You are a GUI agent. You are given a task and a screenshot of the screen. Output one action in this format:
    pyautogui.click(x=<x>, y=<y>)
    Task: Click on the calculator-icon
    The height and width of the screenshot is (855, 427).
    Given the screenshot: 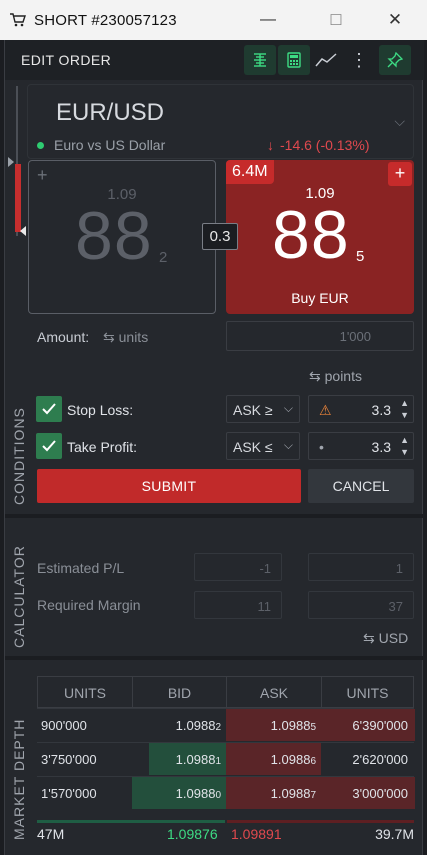 What is the action you would take?
    pyautogui.click(x=294, y=60)
    